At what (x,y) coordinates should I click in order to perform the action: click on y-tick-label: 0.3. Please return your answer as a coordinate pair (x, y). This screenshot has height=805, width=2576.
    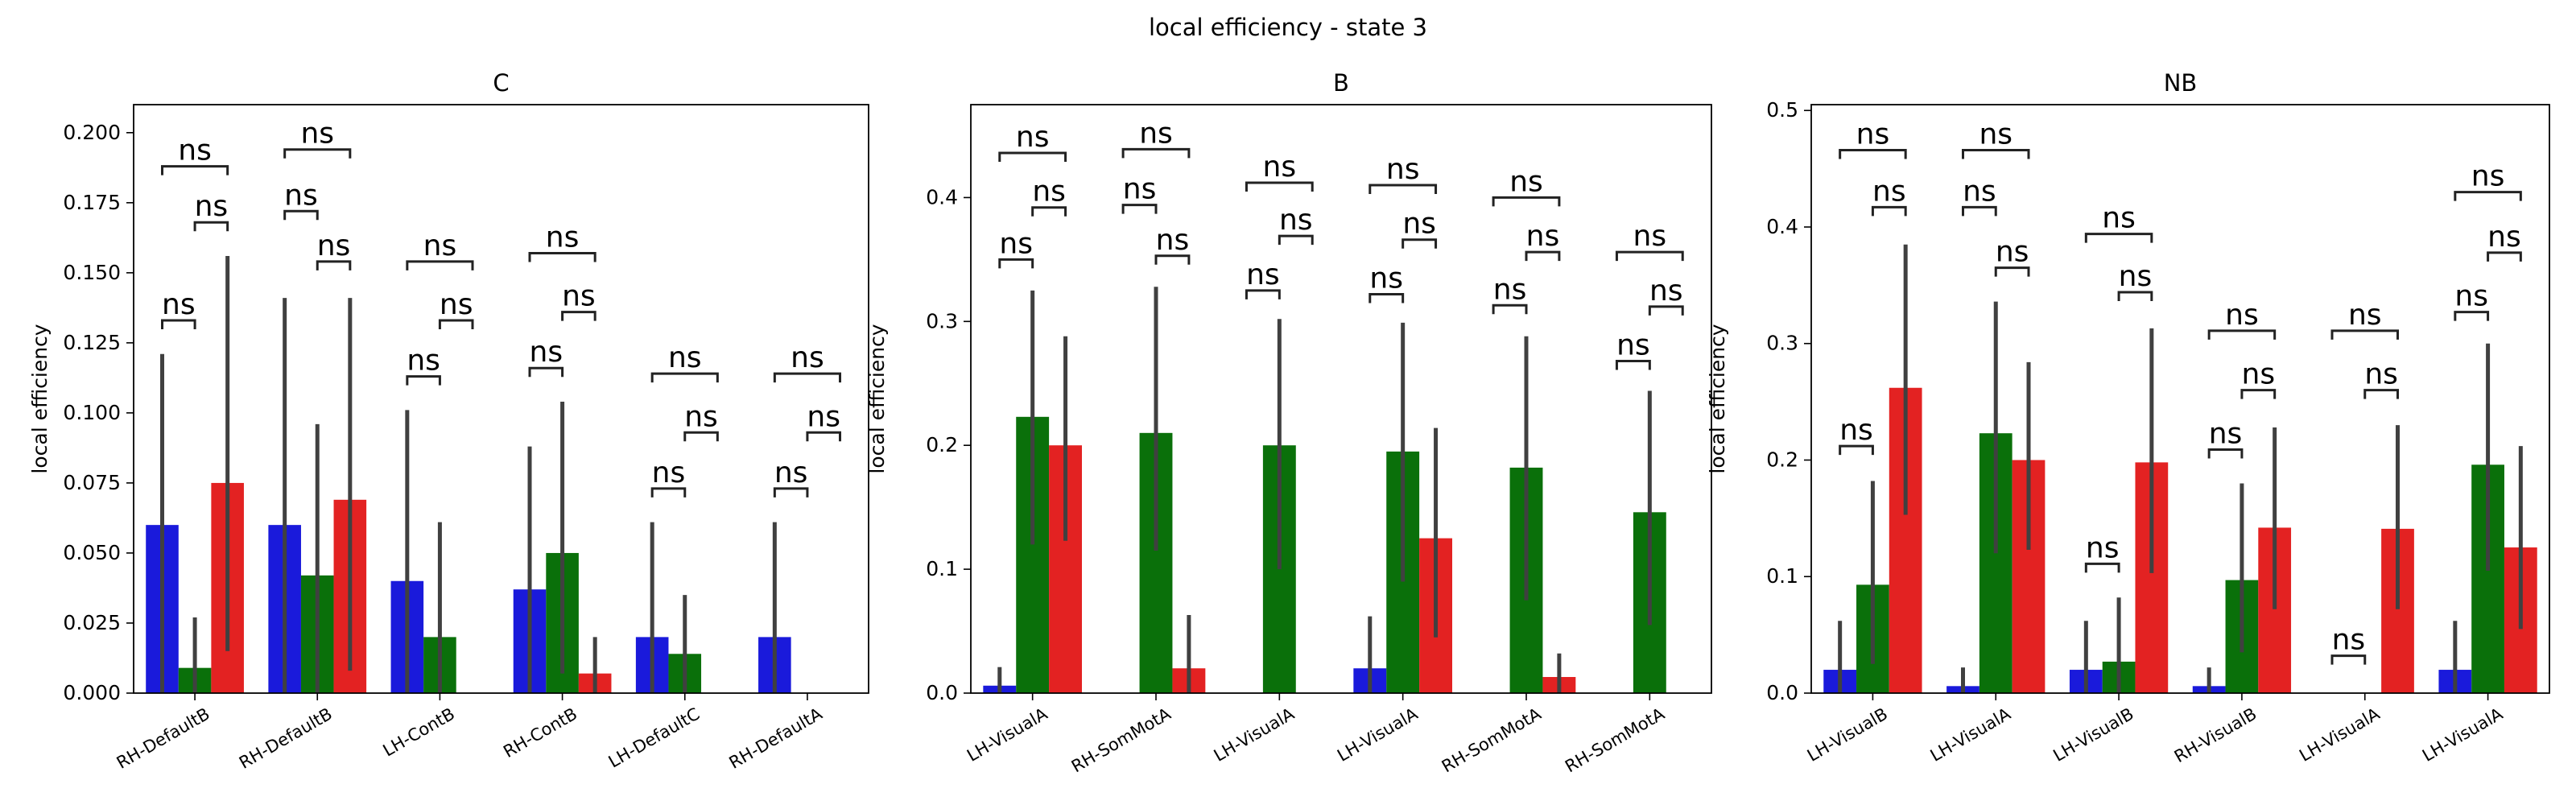
    Looking at the image, I should click on (942, 320).